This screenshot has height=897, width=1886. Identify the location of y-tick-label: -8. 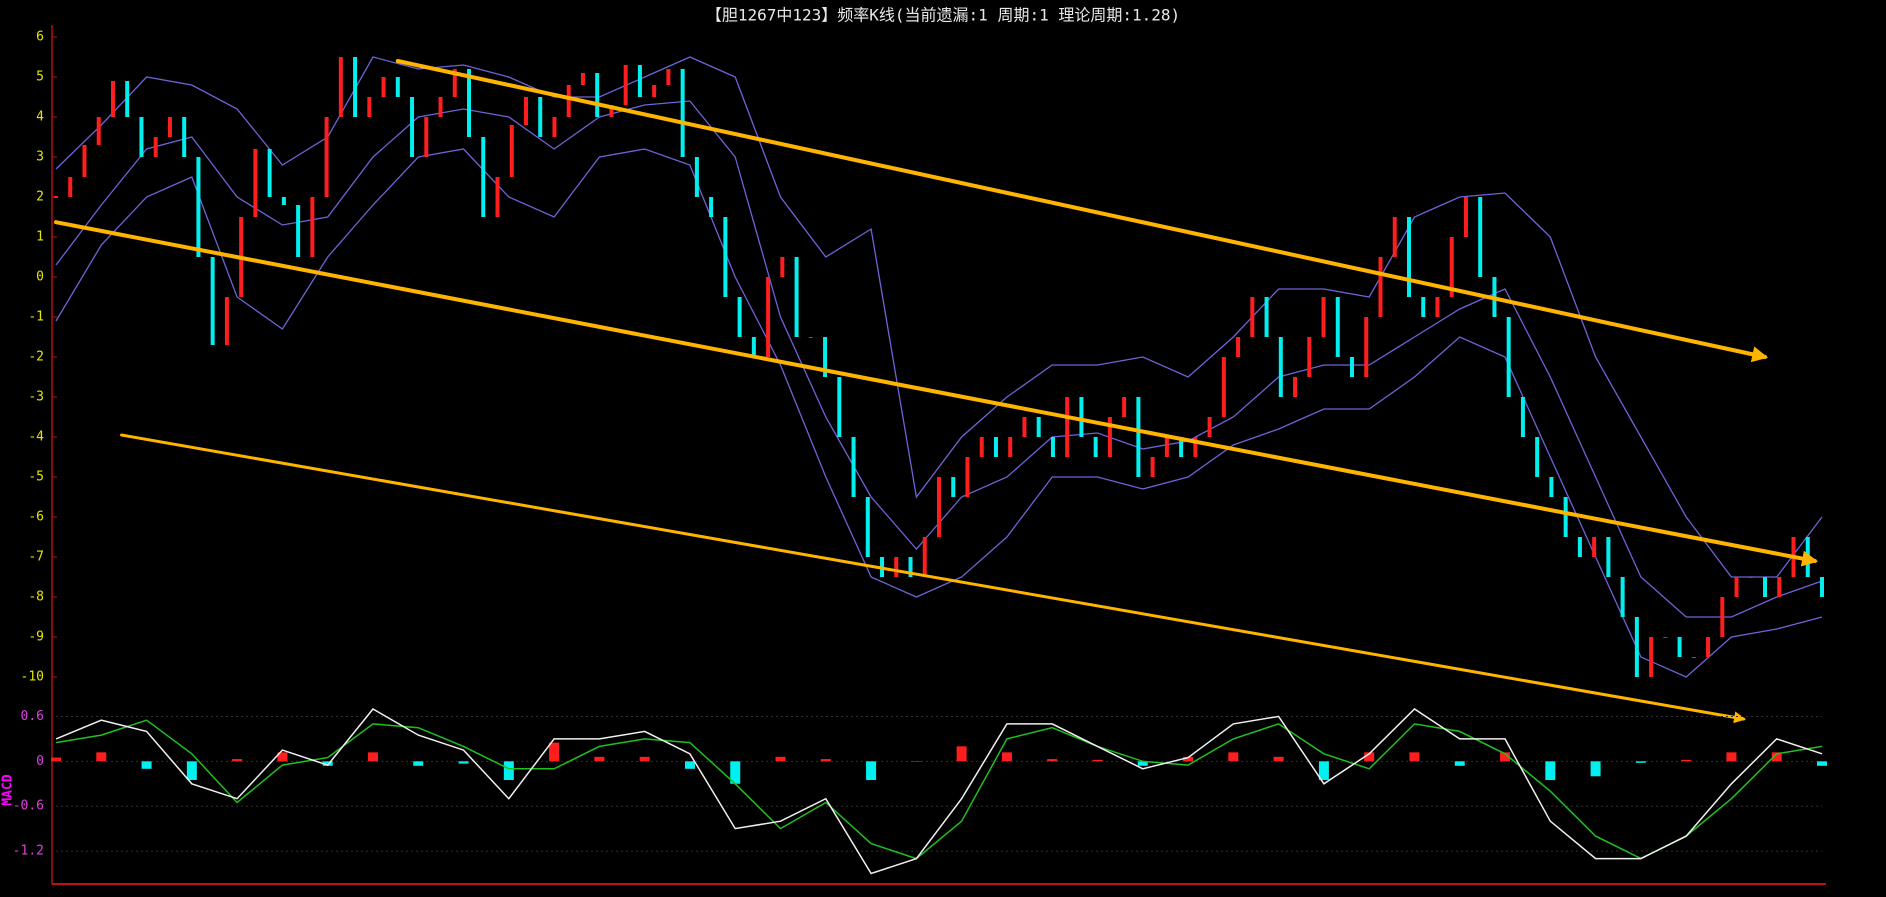
(36, 597).